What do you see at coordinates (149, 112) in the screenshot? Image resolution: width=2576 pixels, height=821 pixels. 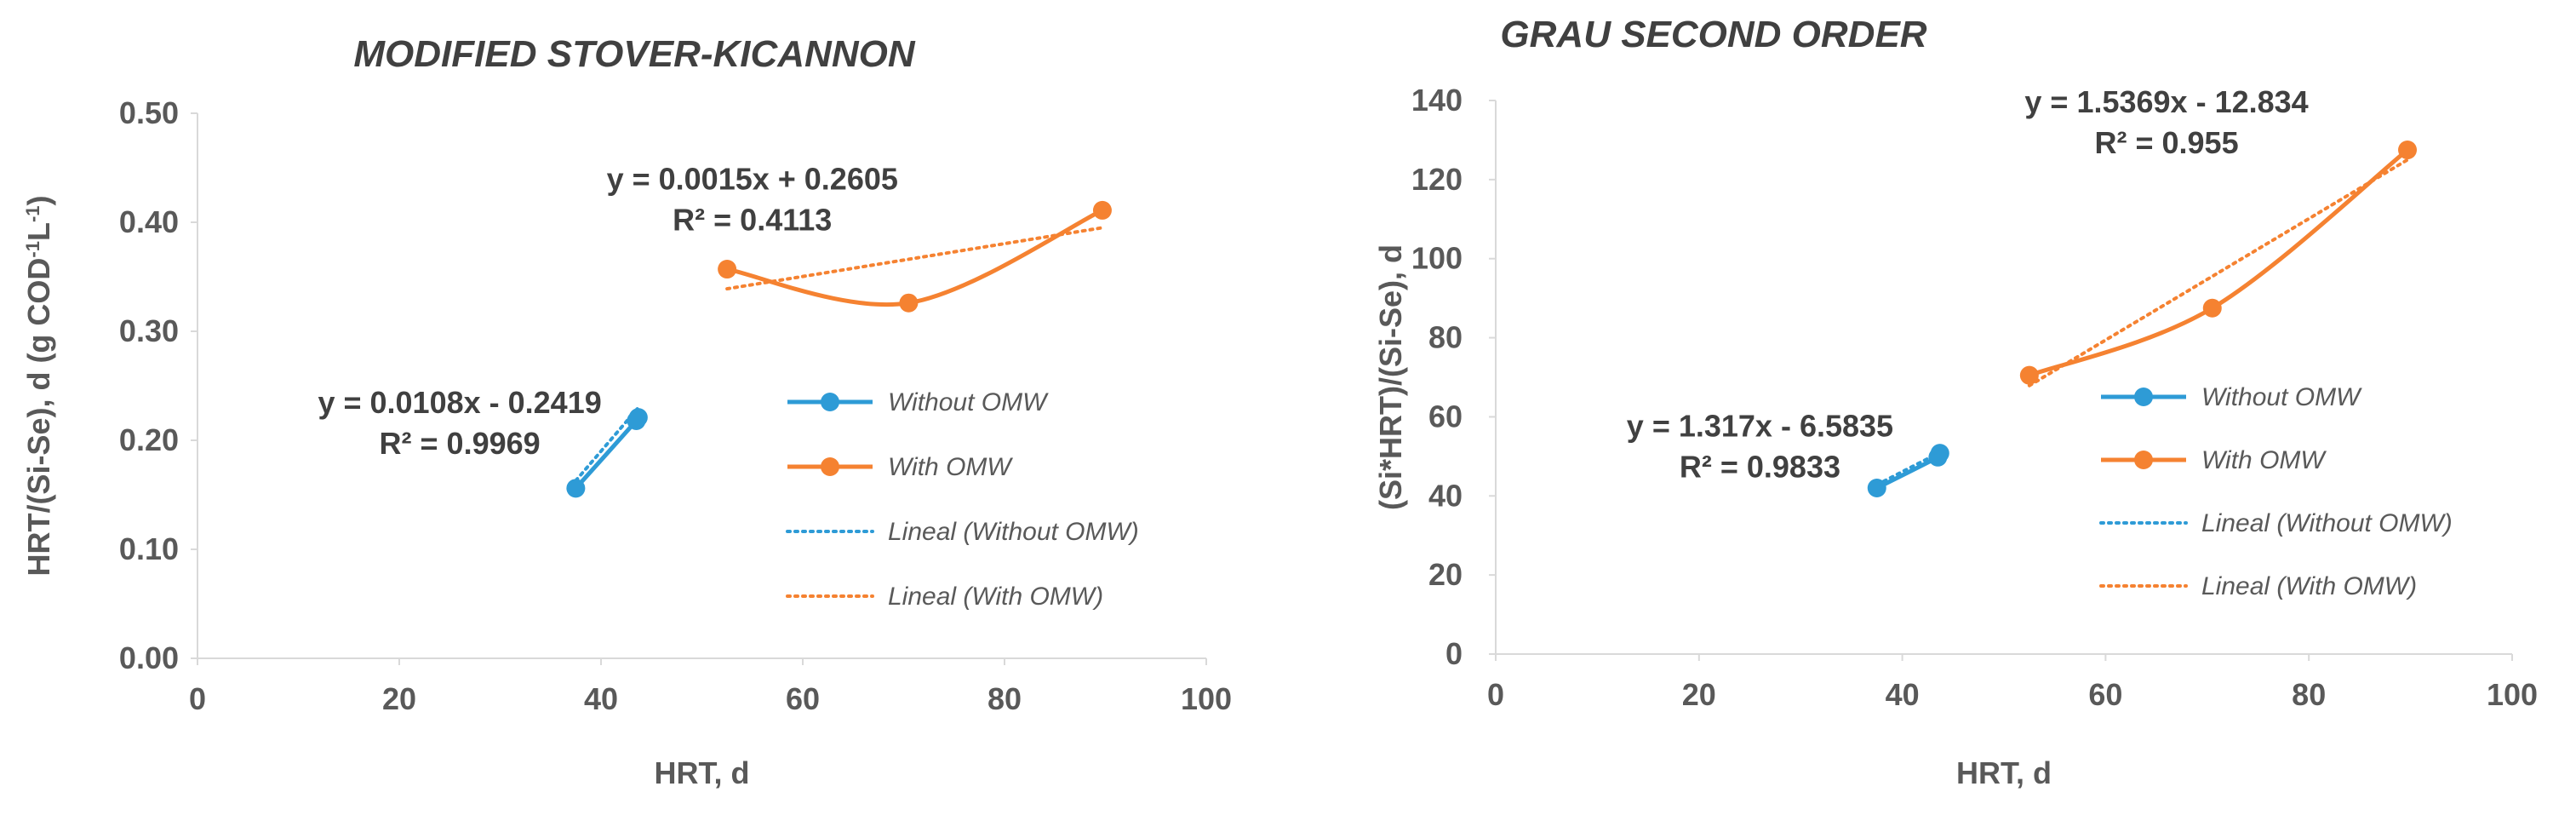 I see `y-tick-label: 0.50` at bounding box center [149, 112].